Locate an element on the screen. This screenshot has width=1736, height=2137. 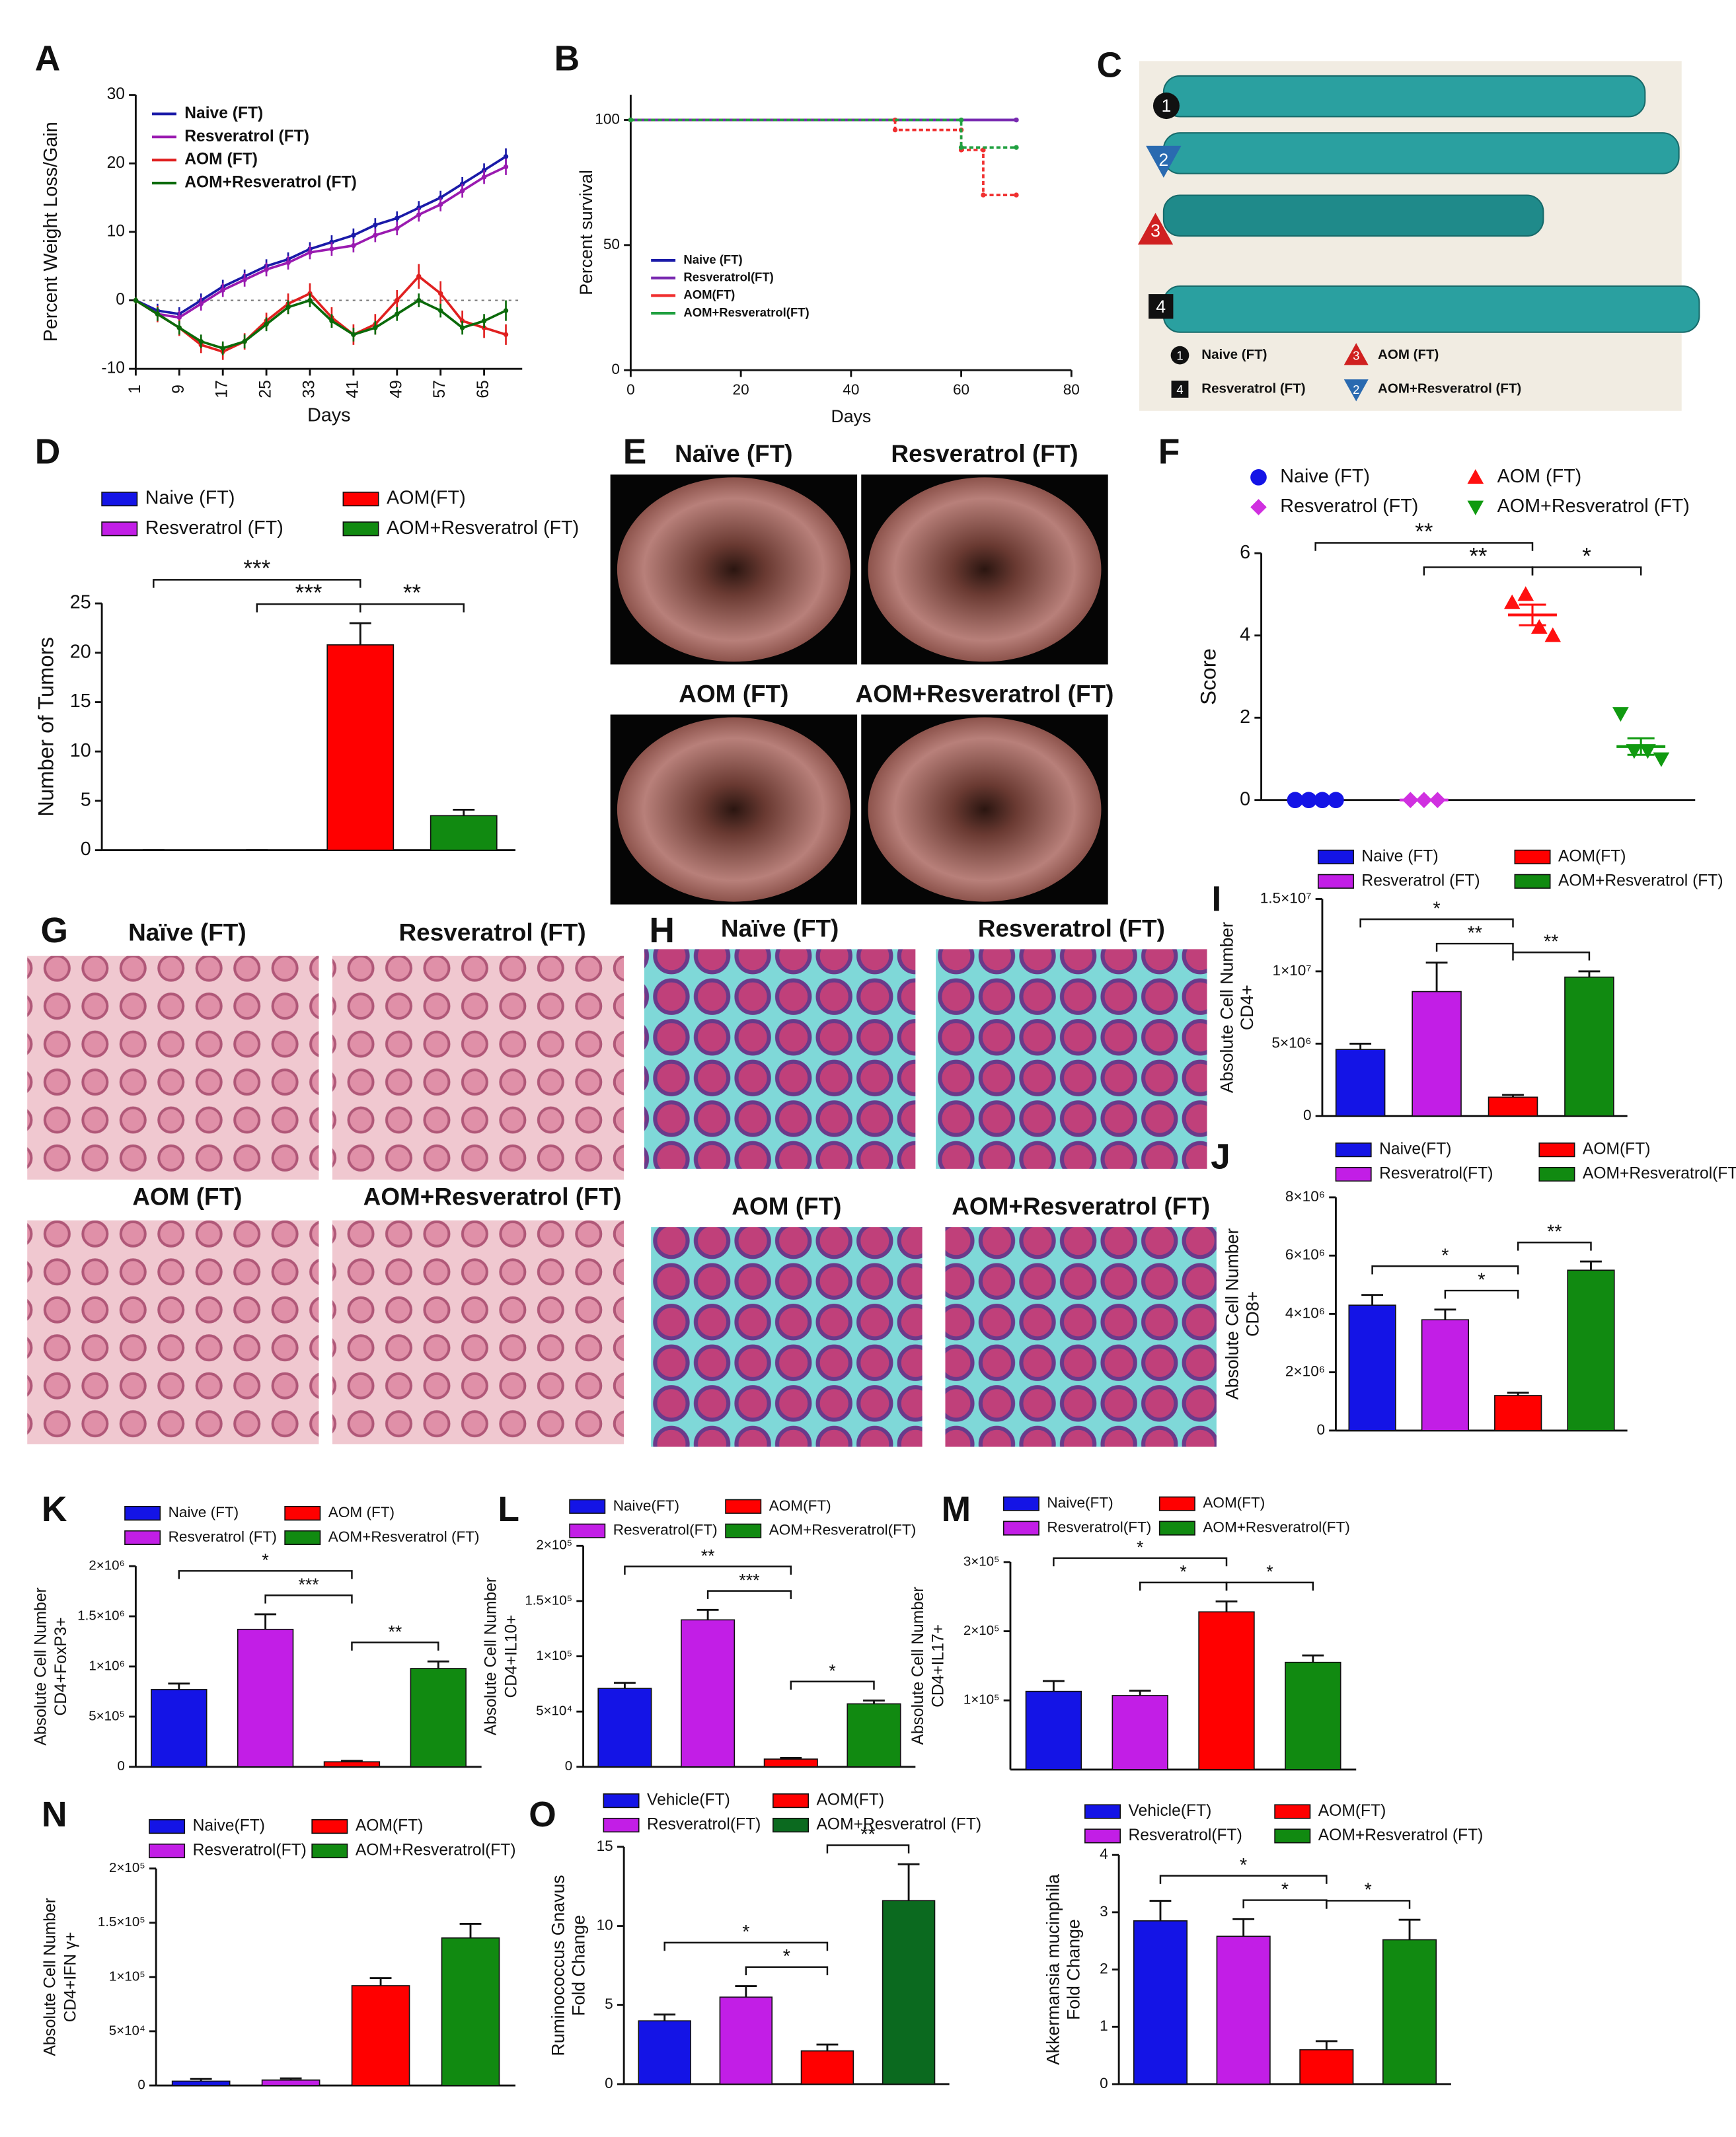
x-tick-label: 65 is located at coordinates (483, 389).